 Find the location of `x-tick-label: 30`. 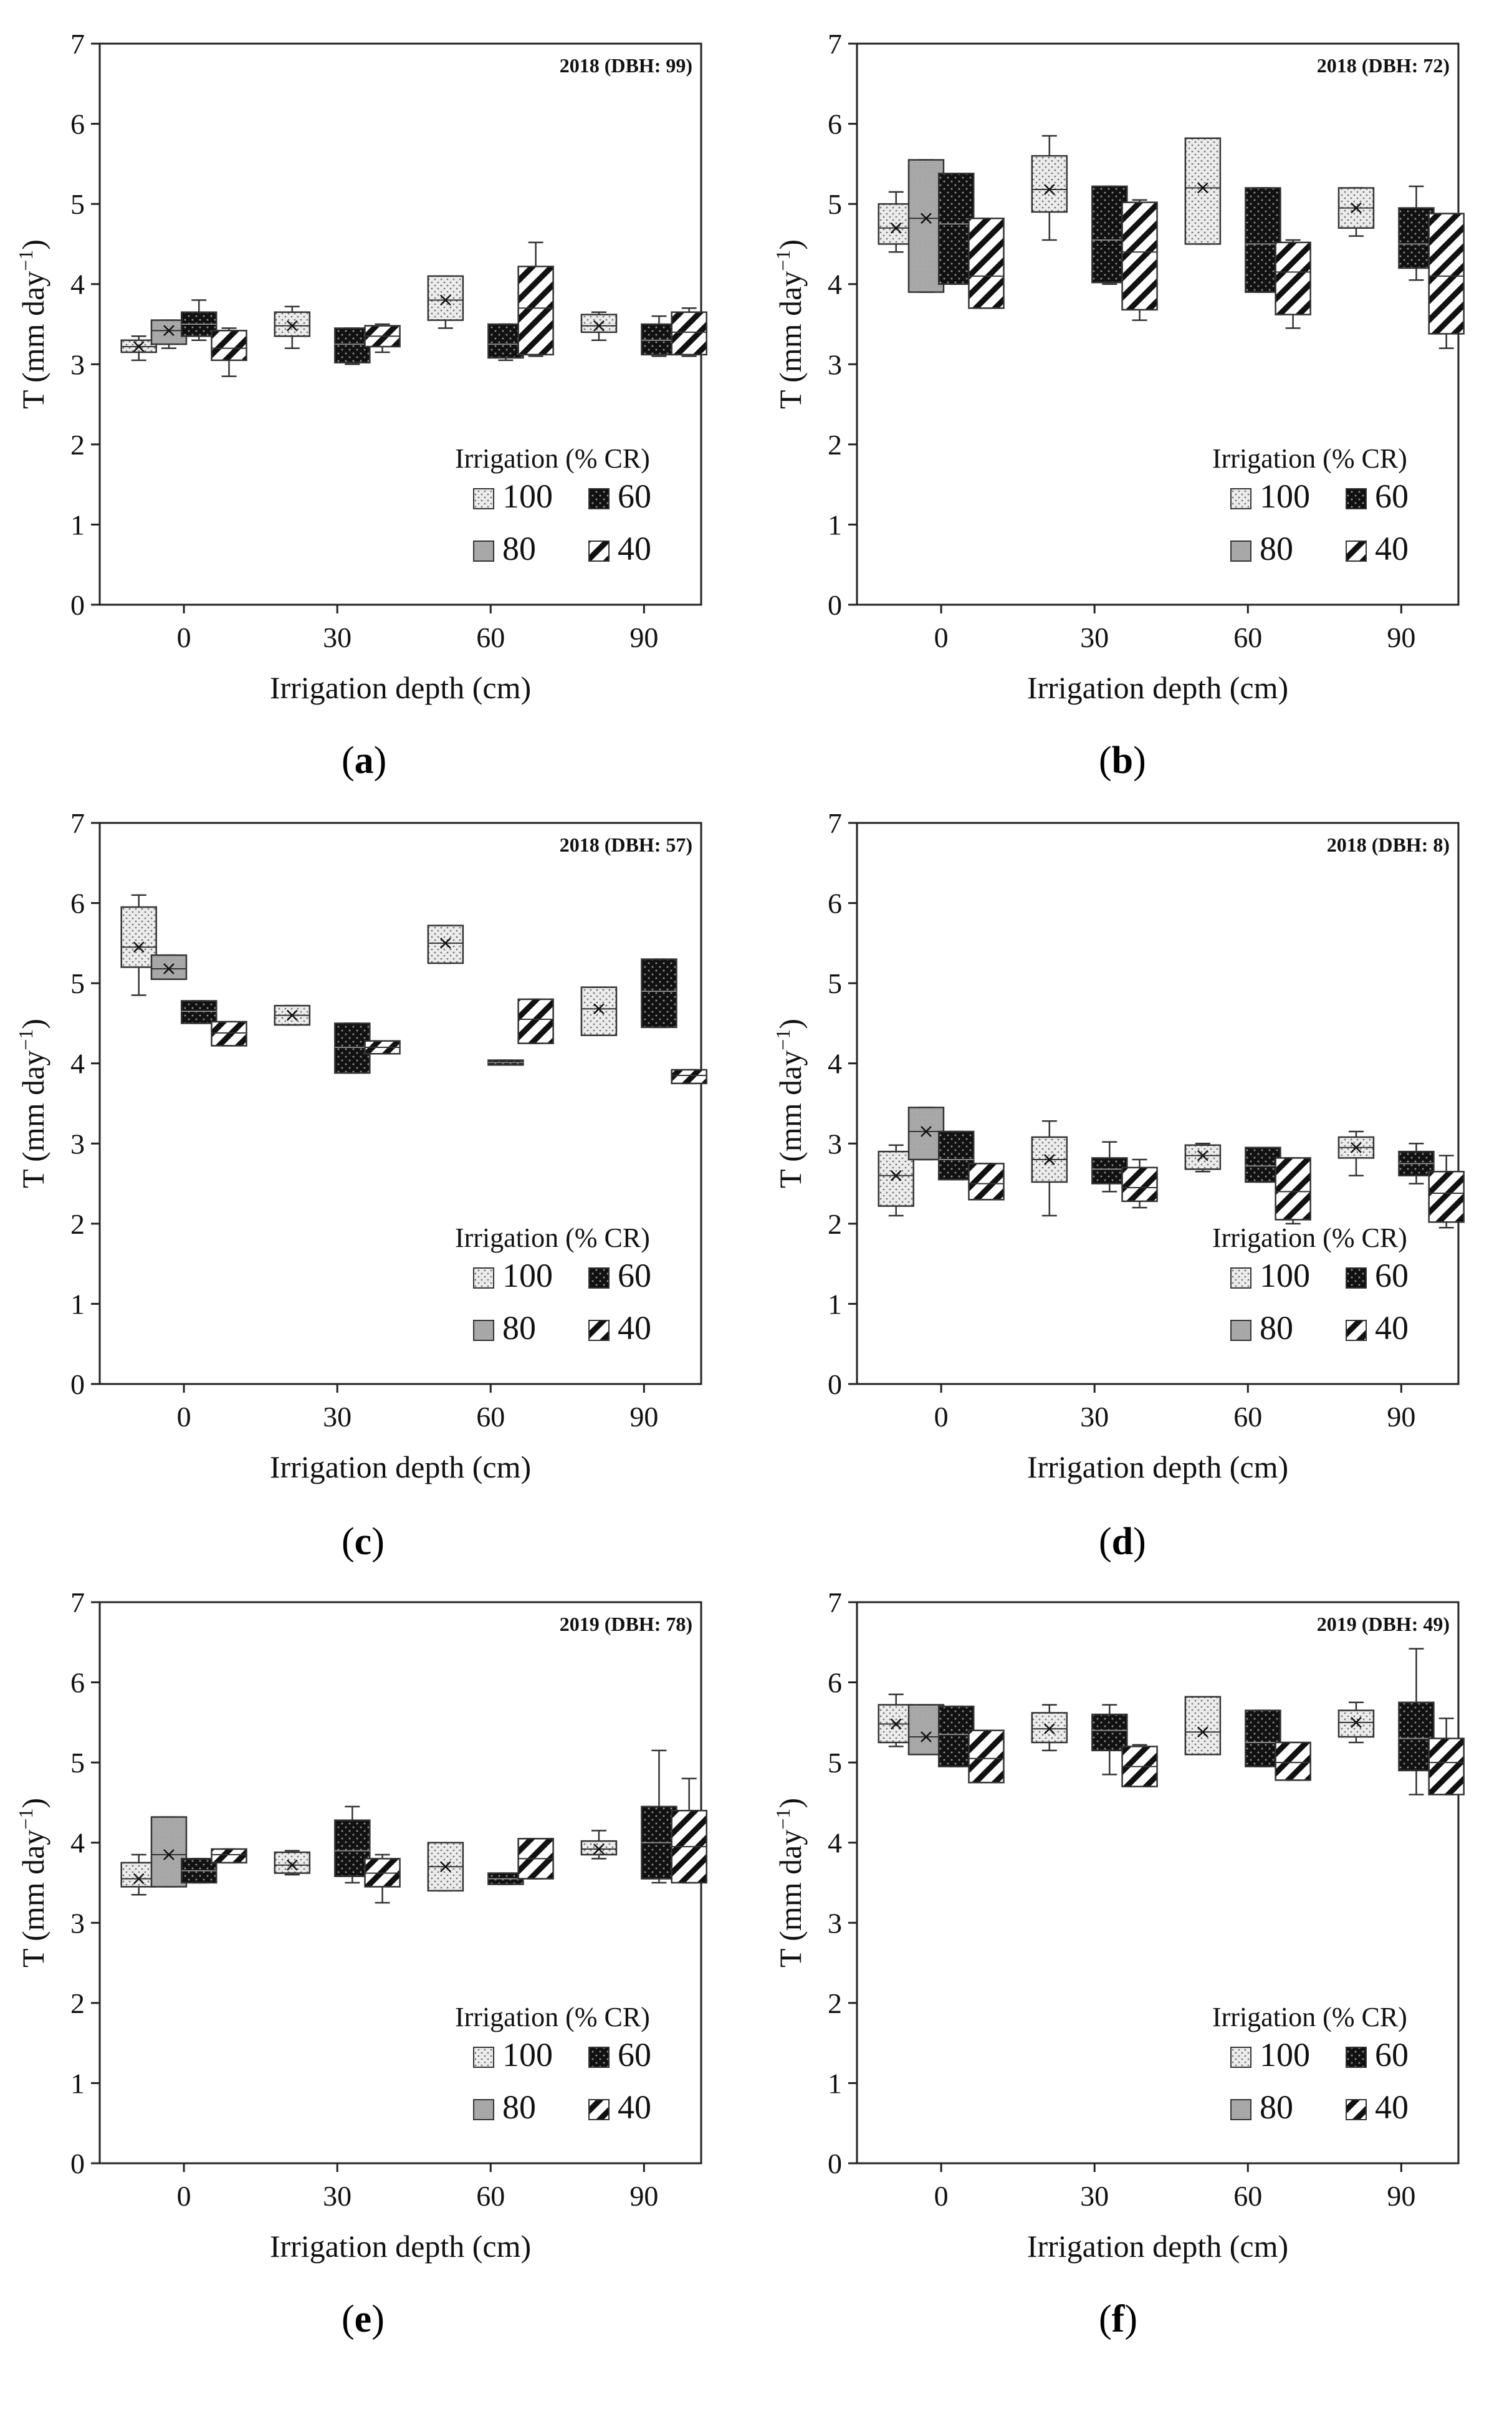

x-tick-label: 30 is located at coordinates (337, 1417).